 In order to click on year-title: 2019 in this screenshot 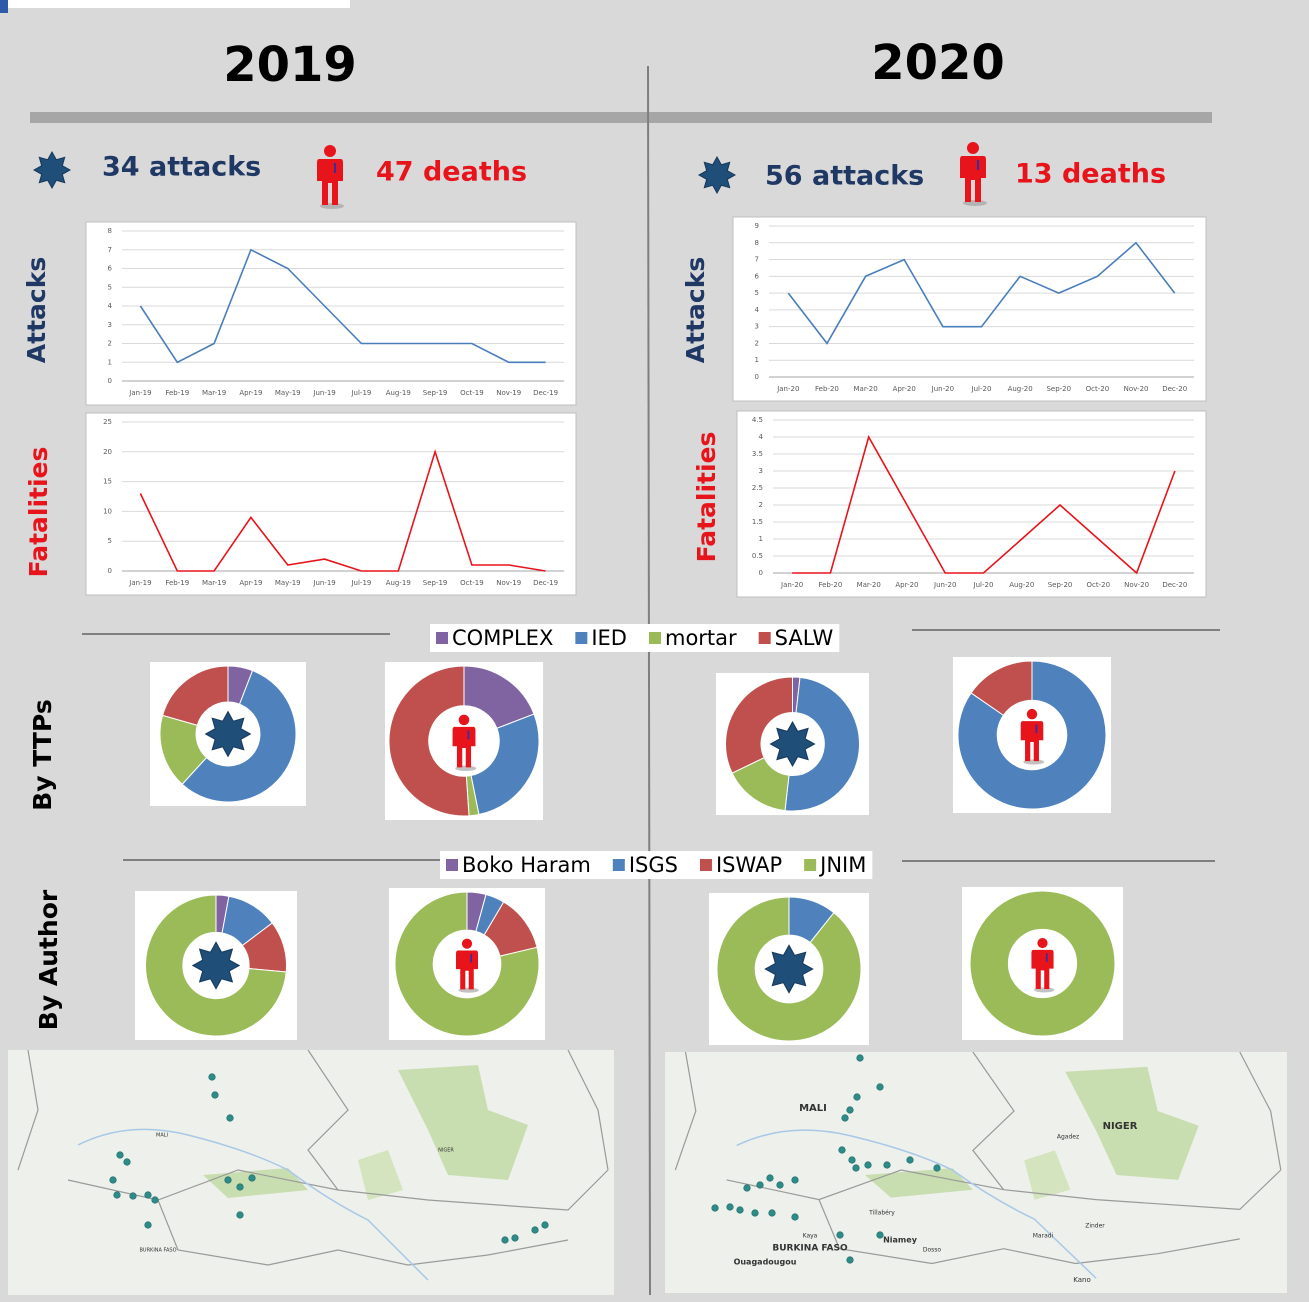, I will do `click(290, 65)`.